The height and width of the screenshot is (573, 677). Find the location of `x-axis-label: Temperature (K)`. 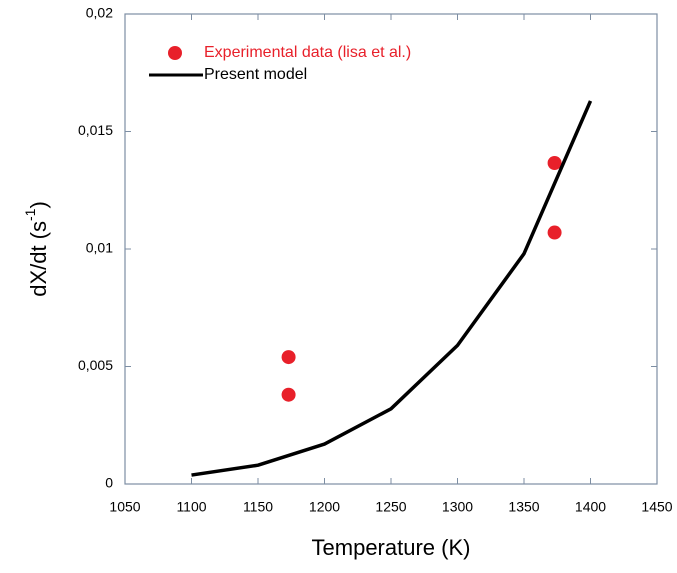

x-axis-label: Temperature (K) is located at coordinates (391, 547).